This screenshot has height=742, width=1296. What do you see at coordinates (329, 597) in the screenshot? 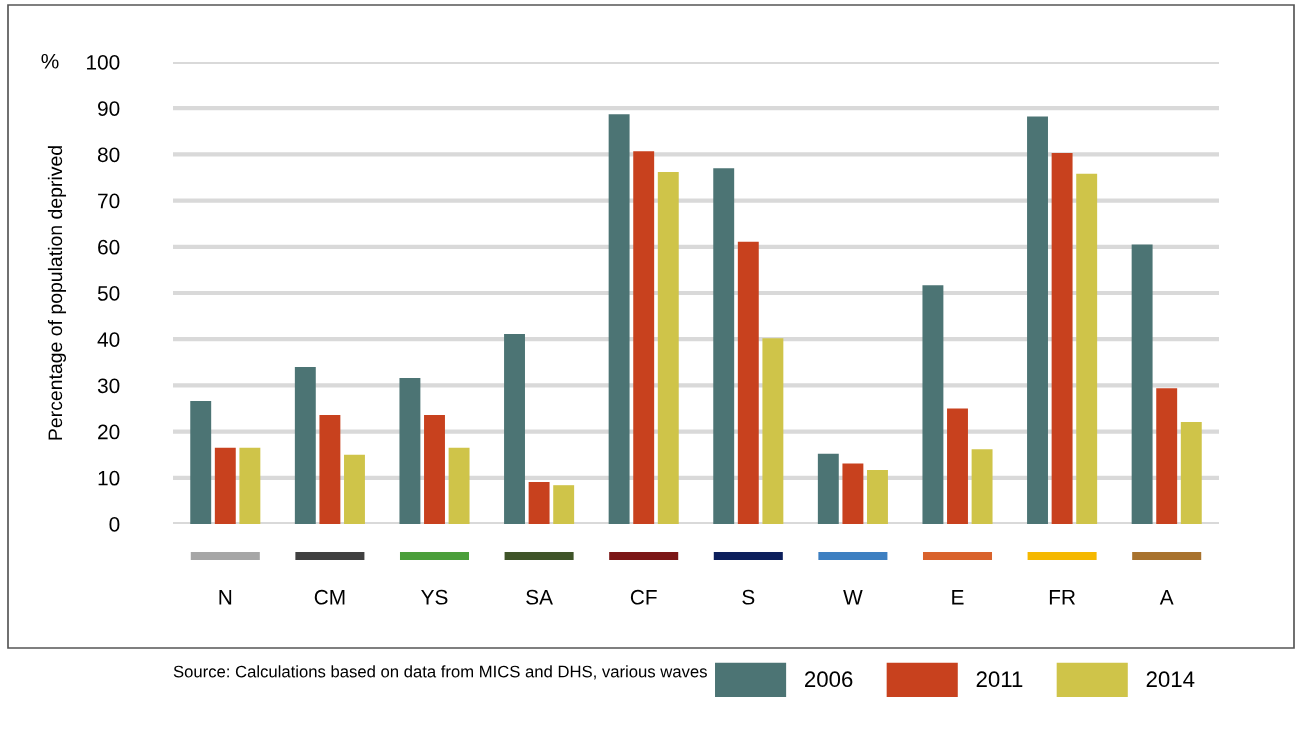
I see `x-tick-label: CM` at bounding box center [329, 597].